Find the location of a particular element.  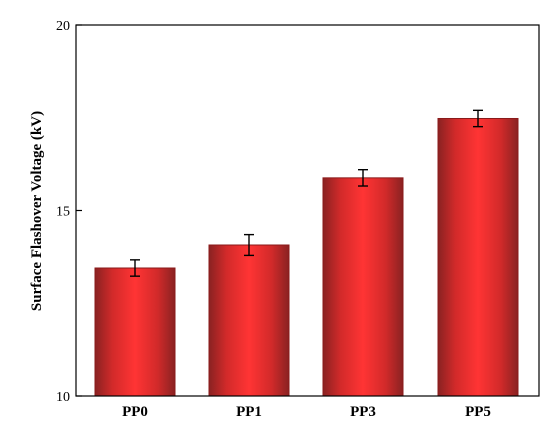

bar-pp5 is located at coordinates (478, 257).